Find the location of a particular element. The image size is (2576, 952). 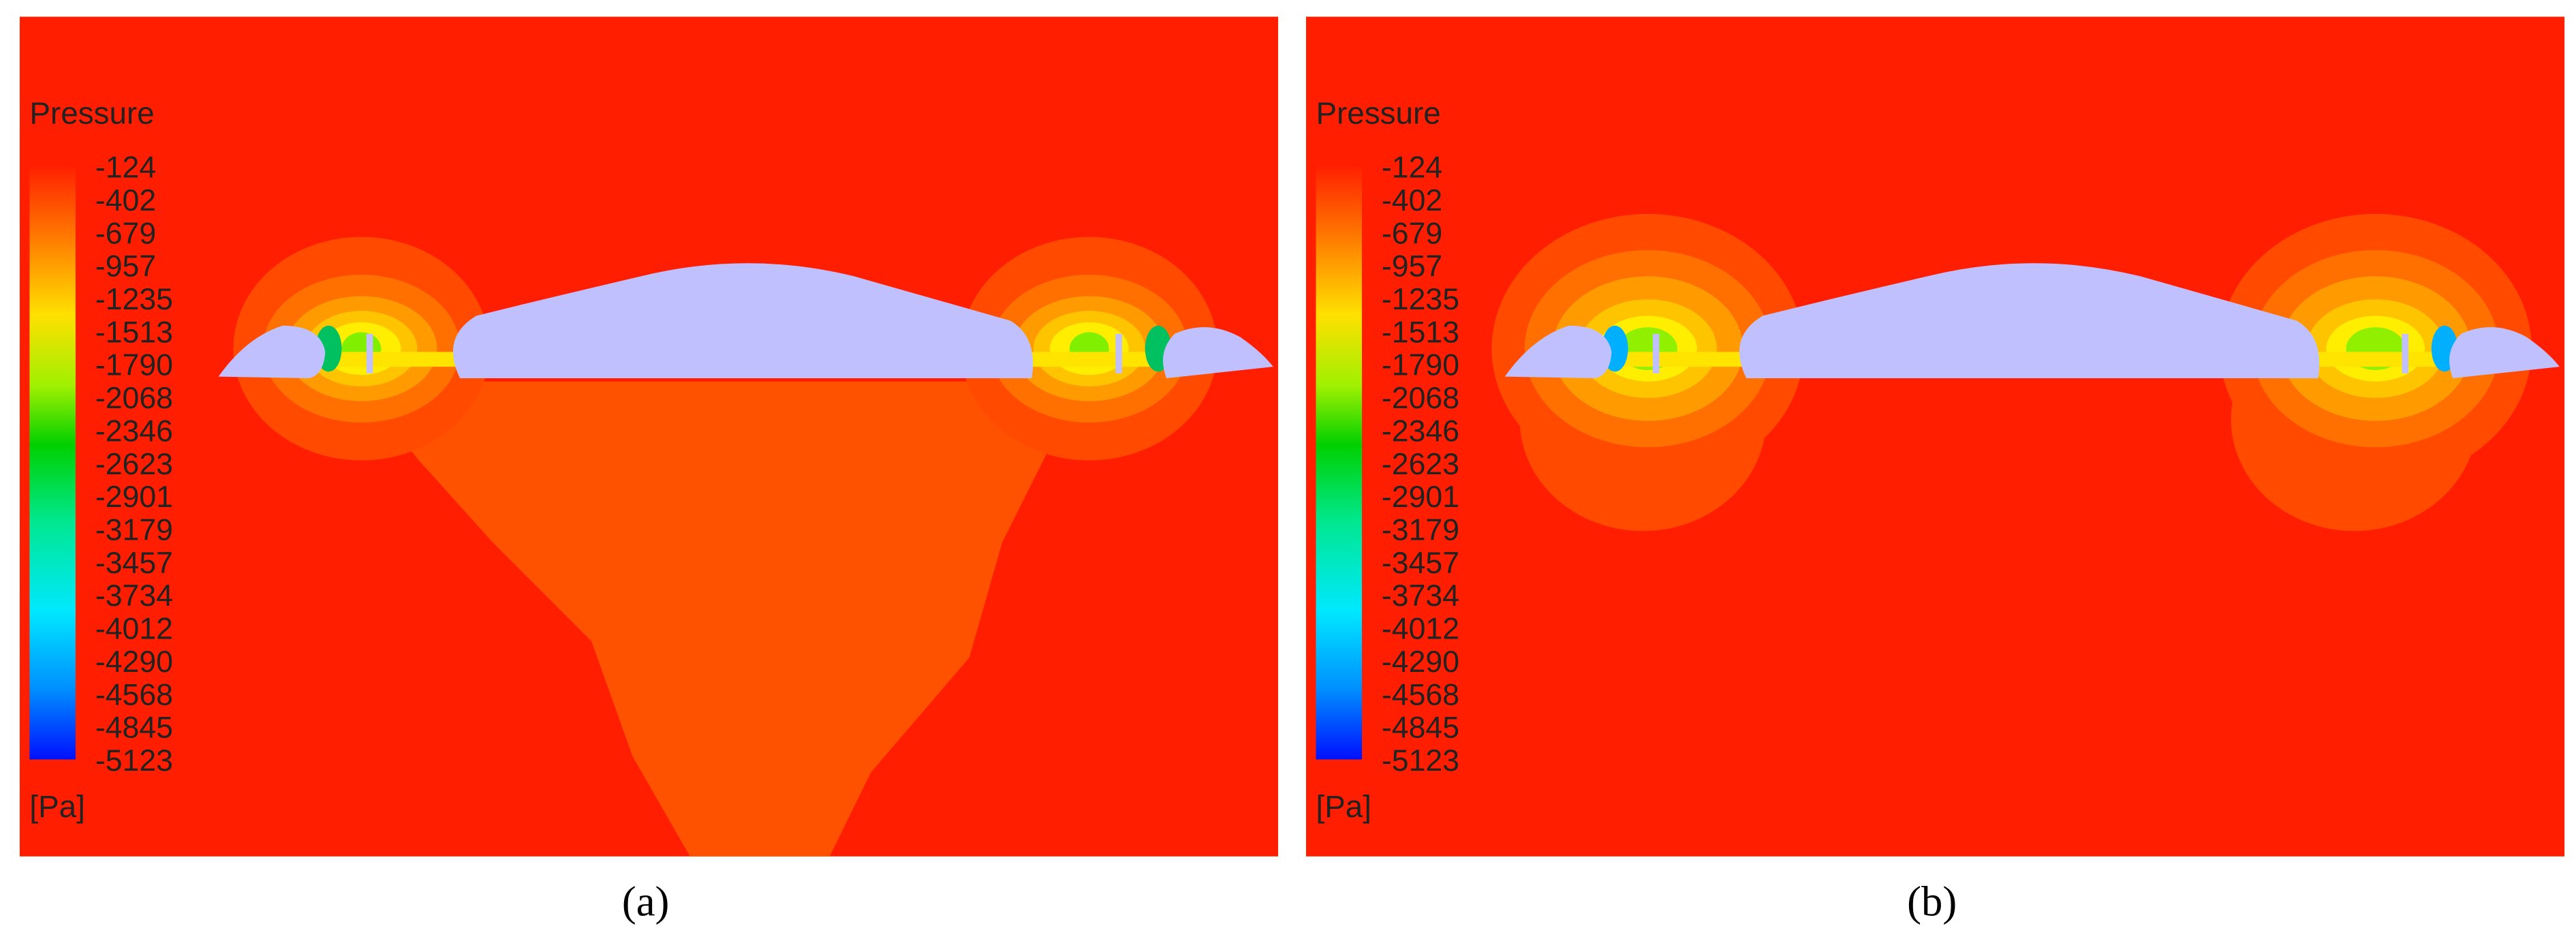

panel-caption: (a) is located at coordinates (646, 901).